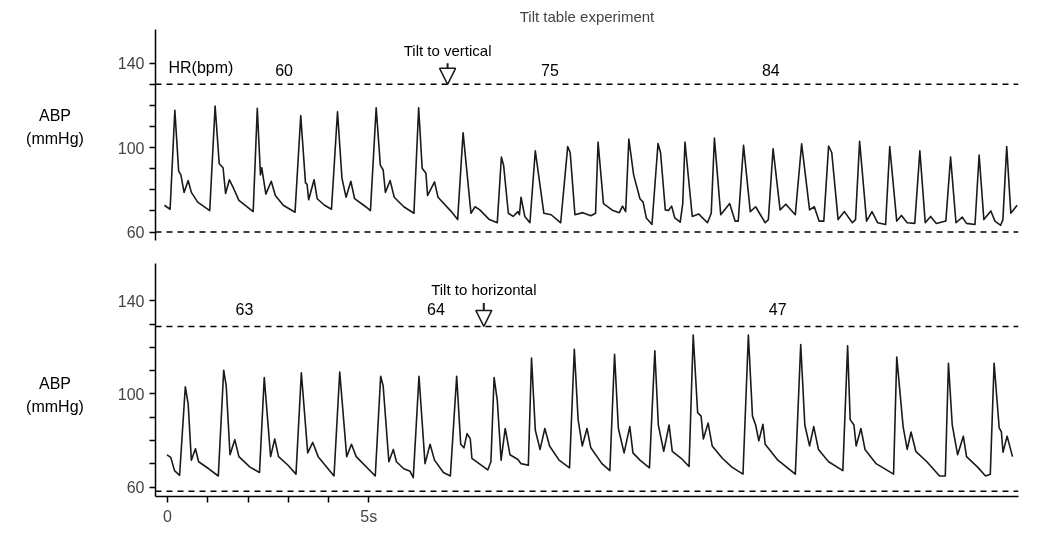 The width and height of the screenshot is (1062, 538). What do you see at coordinates (447, 51) in the screenshot?
I see `annotation: Tilt to vertical` at bounding box center [447, 51].